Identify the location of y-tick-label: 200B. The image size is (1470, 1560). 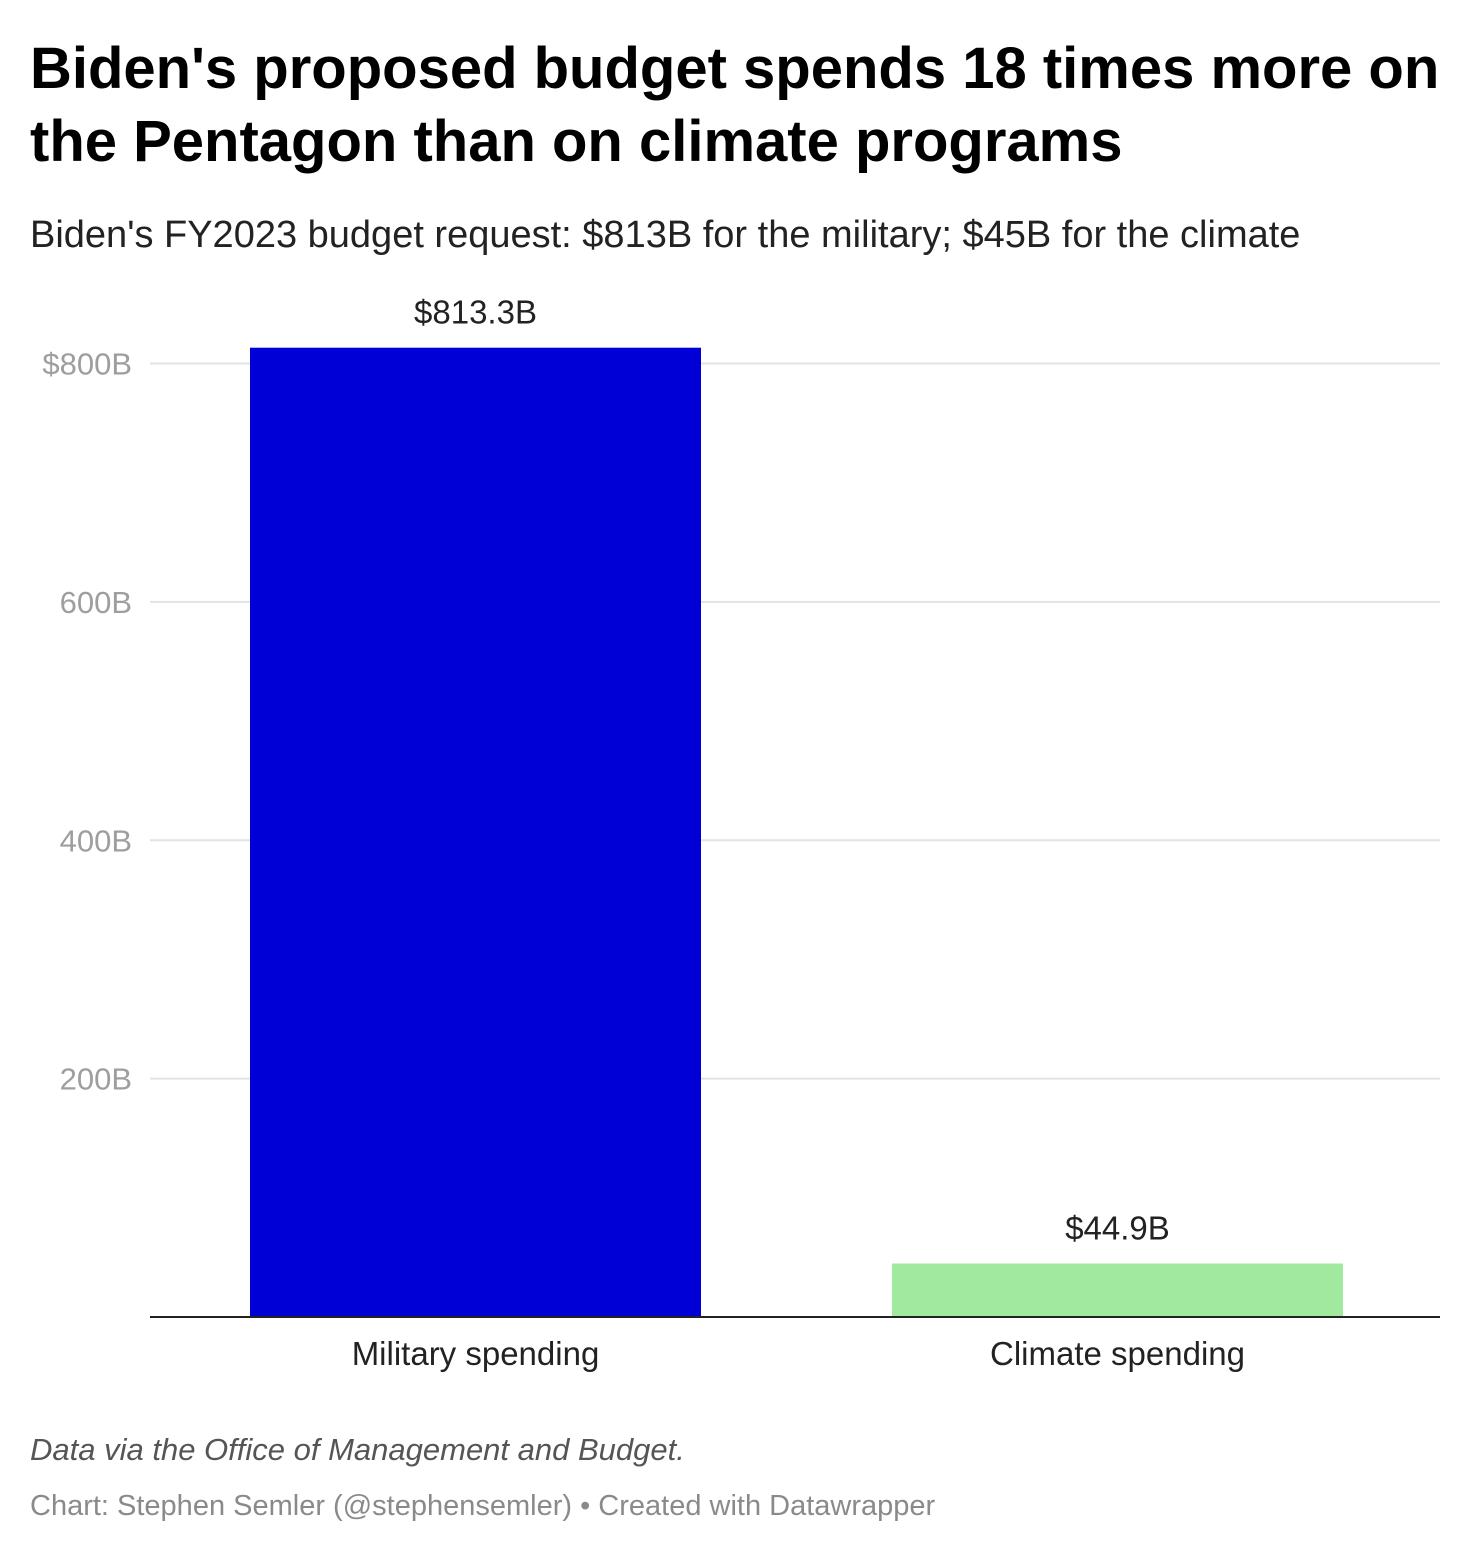
(96, 1079).